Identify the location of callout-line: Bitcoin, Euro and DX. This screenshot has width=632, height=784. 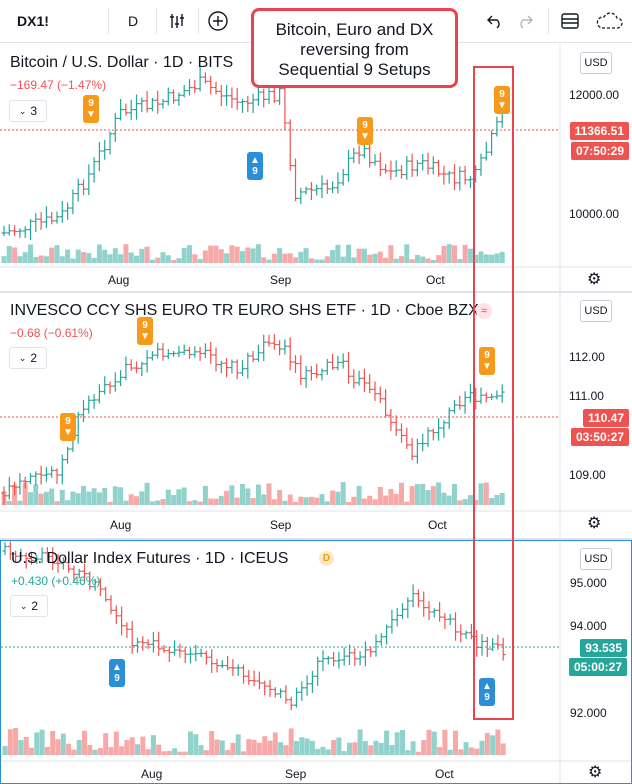
(354, 29).